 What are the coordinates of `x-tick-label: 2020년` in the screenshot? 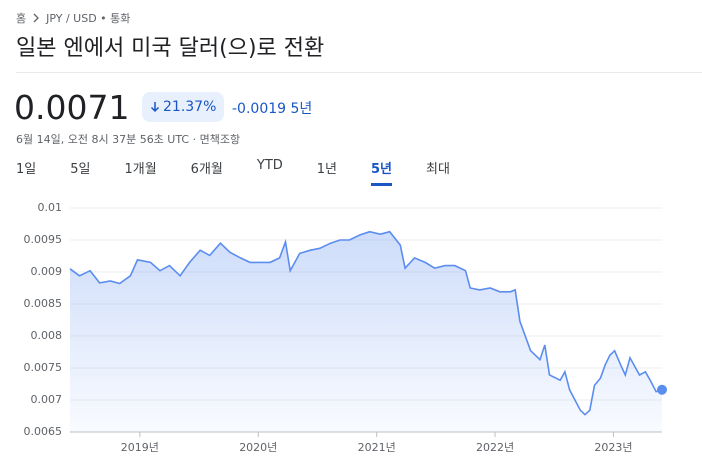 It's located at (258, 447).